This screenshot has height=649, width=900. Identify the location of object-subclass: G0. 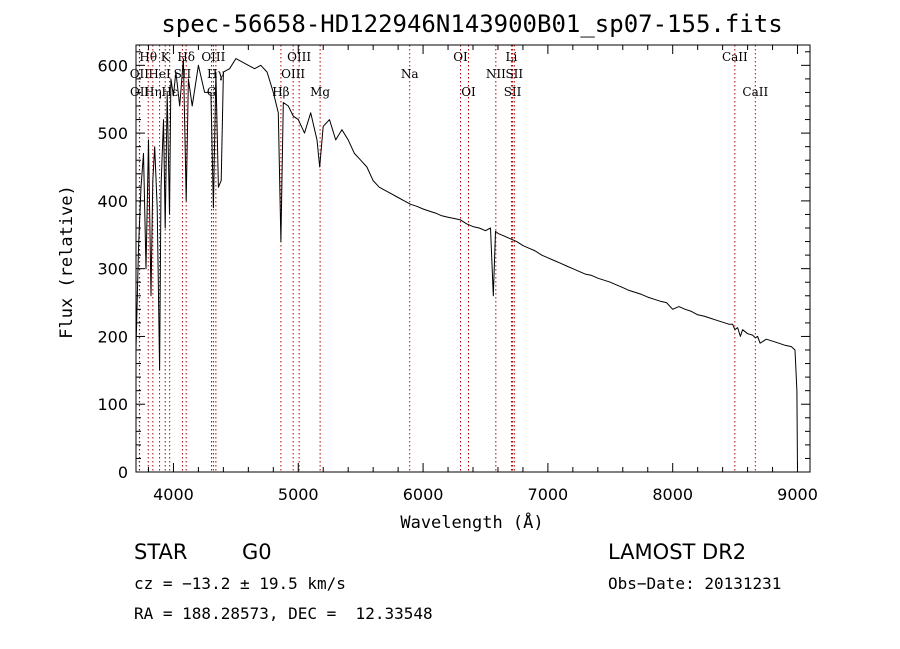
(257, 552).